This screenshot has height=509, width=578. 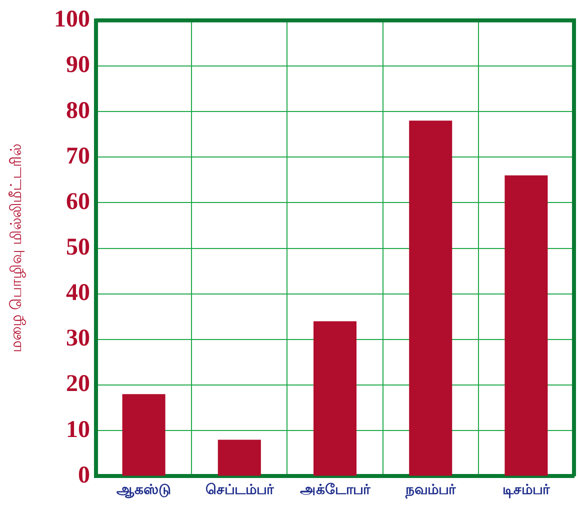 What do you see at coordinates (526, 490) in the screenshot?
I see `x-tick-label: டிசம்பர்` at bounding box center [526, 490].